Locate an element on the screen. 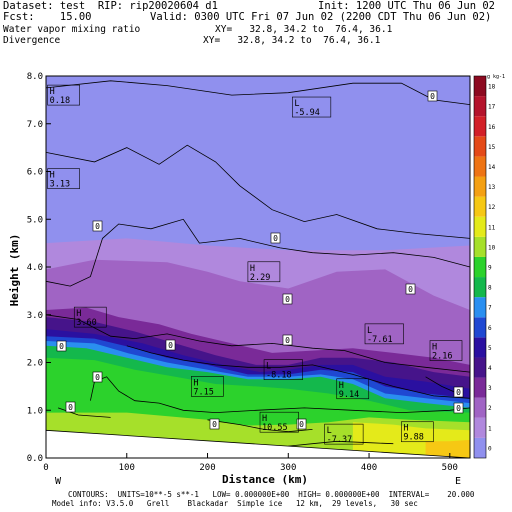 The width and height of the screenshot is (512, 512). extremum-h-0: H0.18 is located at coordinates (63, 95).